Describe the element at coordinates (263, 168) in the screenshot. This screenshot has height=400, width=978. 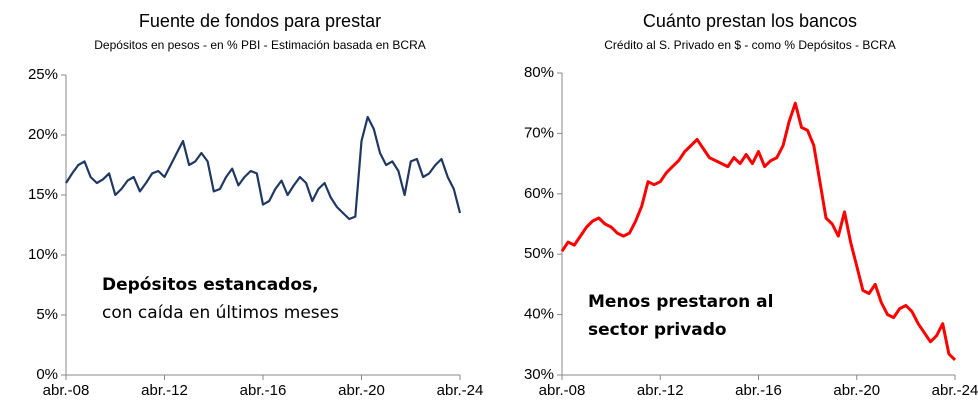
I see `line` at that location.